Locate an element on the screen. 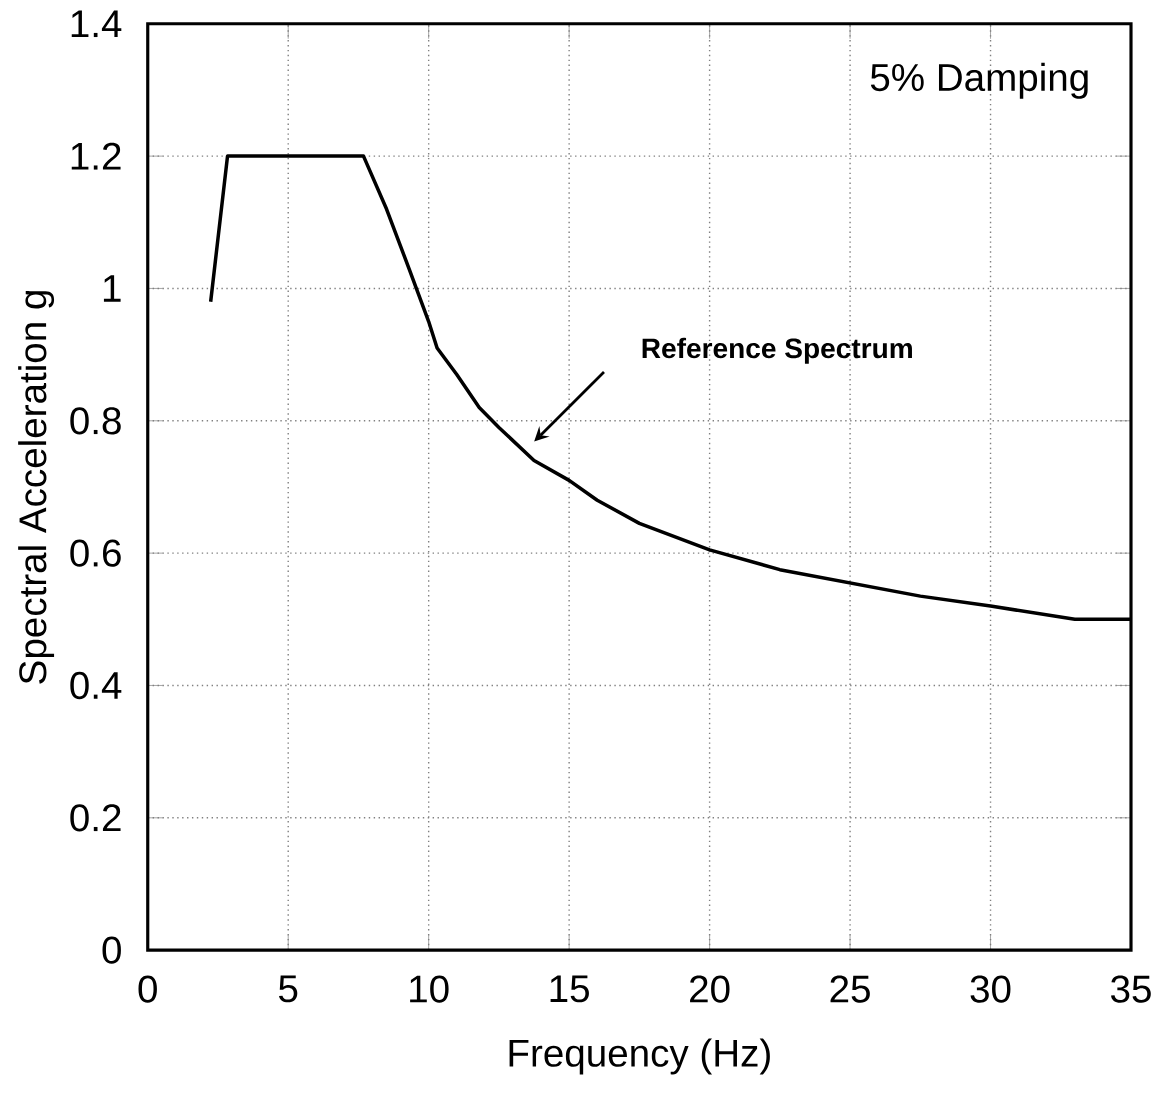 The height and width of the screenshot is (1095, 1163). y-tick-label: 0 is located at coordinates (111, 950).